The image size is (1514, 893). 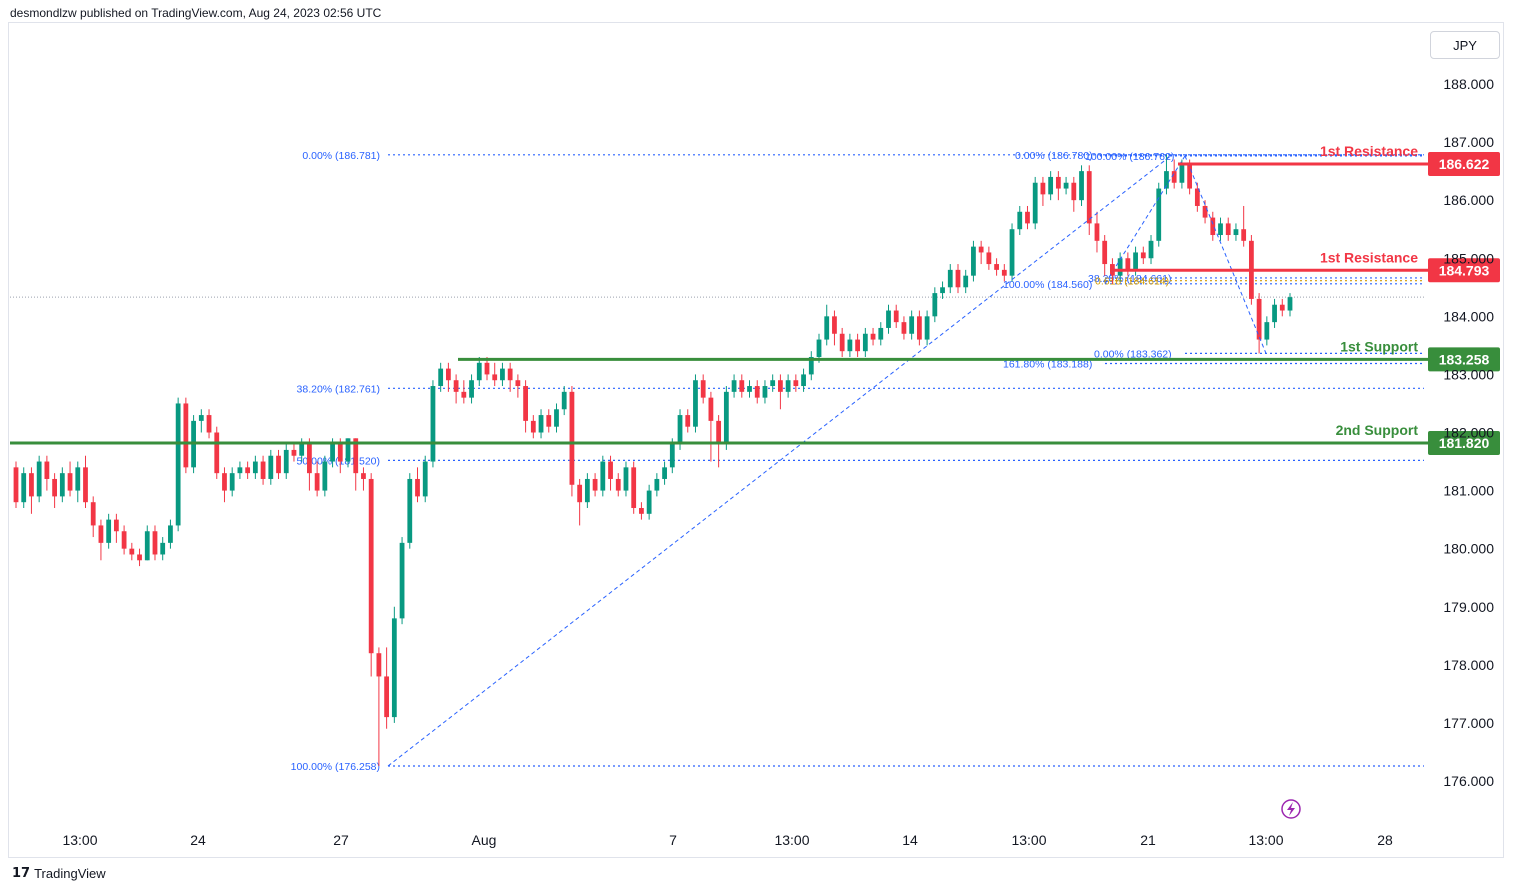 What do you see at coordinates (1468, 607) in the screenshot?
I see `y-tick-label: 179.000` at bounding box center [1468, 607].